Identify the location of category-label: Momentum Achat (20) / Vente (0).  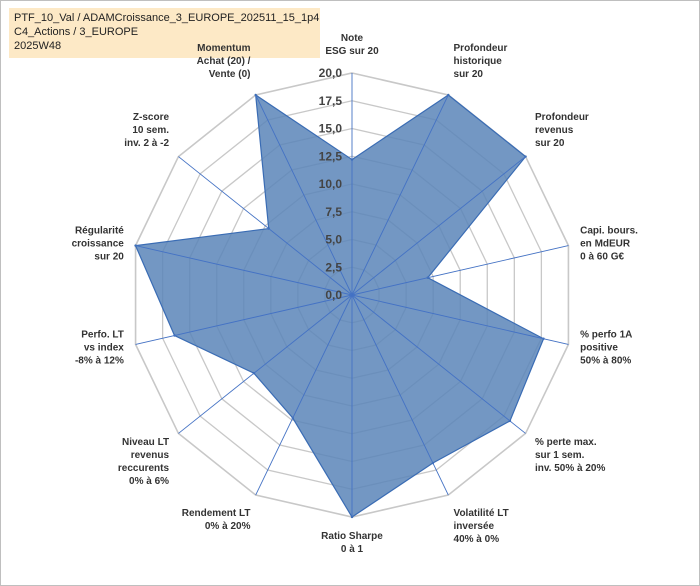
(224, 61).